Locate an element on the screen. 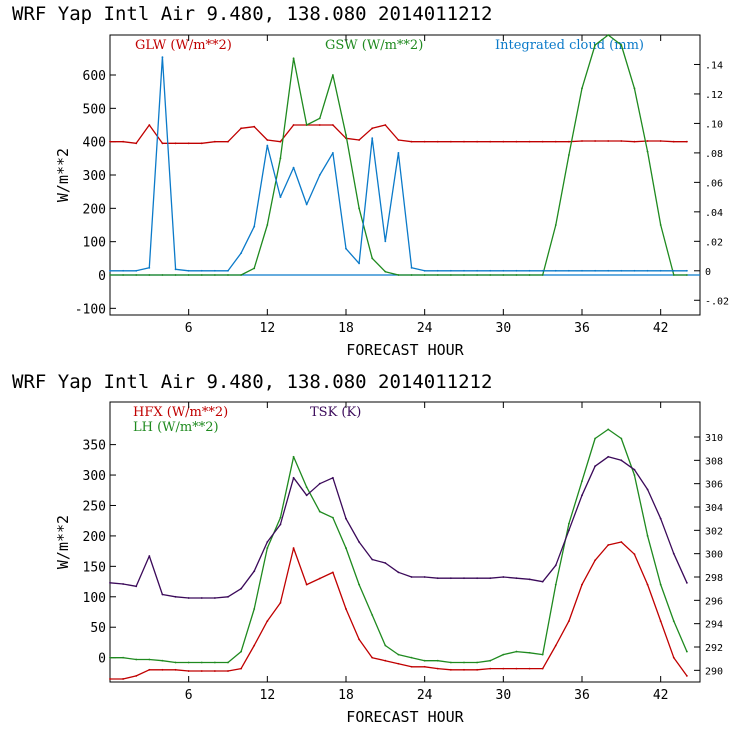 Image resolution: width=740 pixels, height=740 pixels. y2-tick-label: 290 is located at coordinates (714, 671).